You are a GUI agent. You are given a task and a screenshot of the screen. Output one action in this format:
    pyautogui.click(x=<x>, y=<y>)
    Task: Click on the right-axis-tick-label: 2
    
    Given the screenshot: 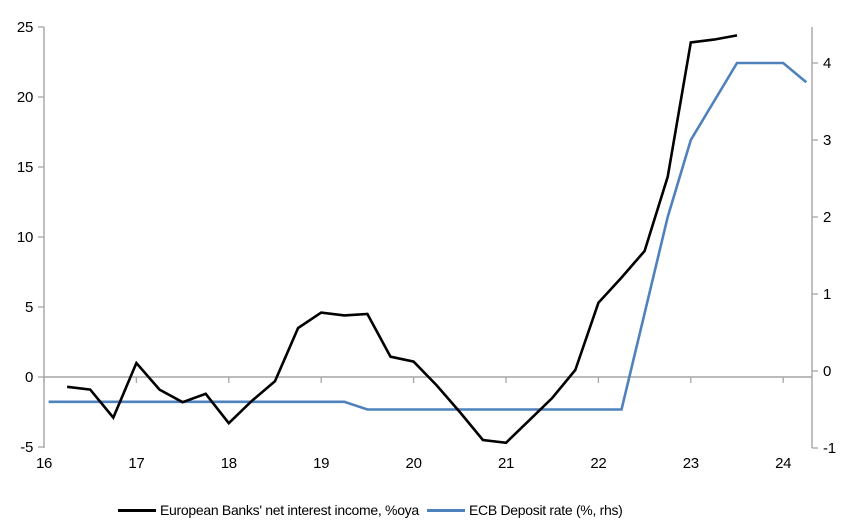 What is the action you would take?
    pyautogui.click(x=827, y=217)
    